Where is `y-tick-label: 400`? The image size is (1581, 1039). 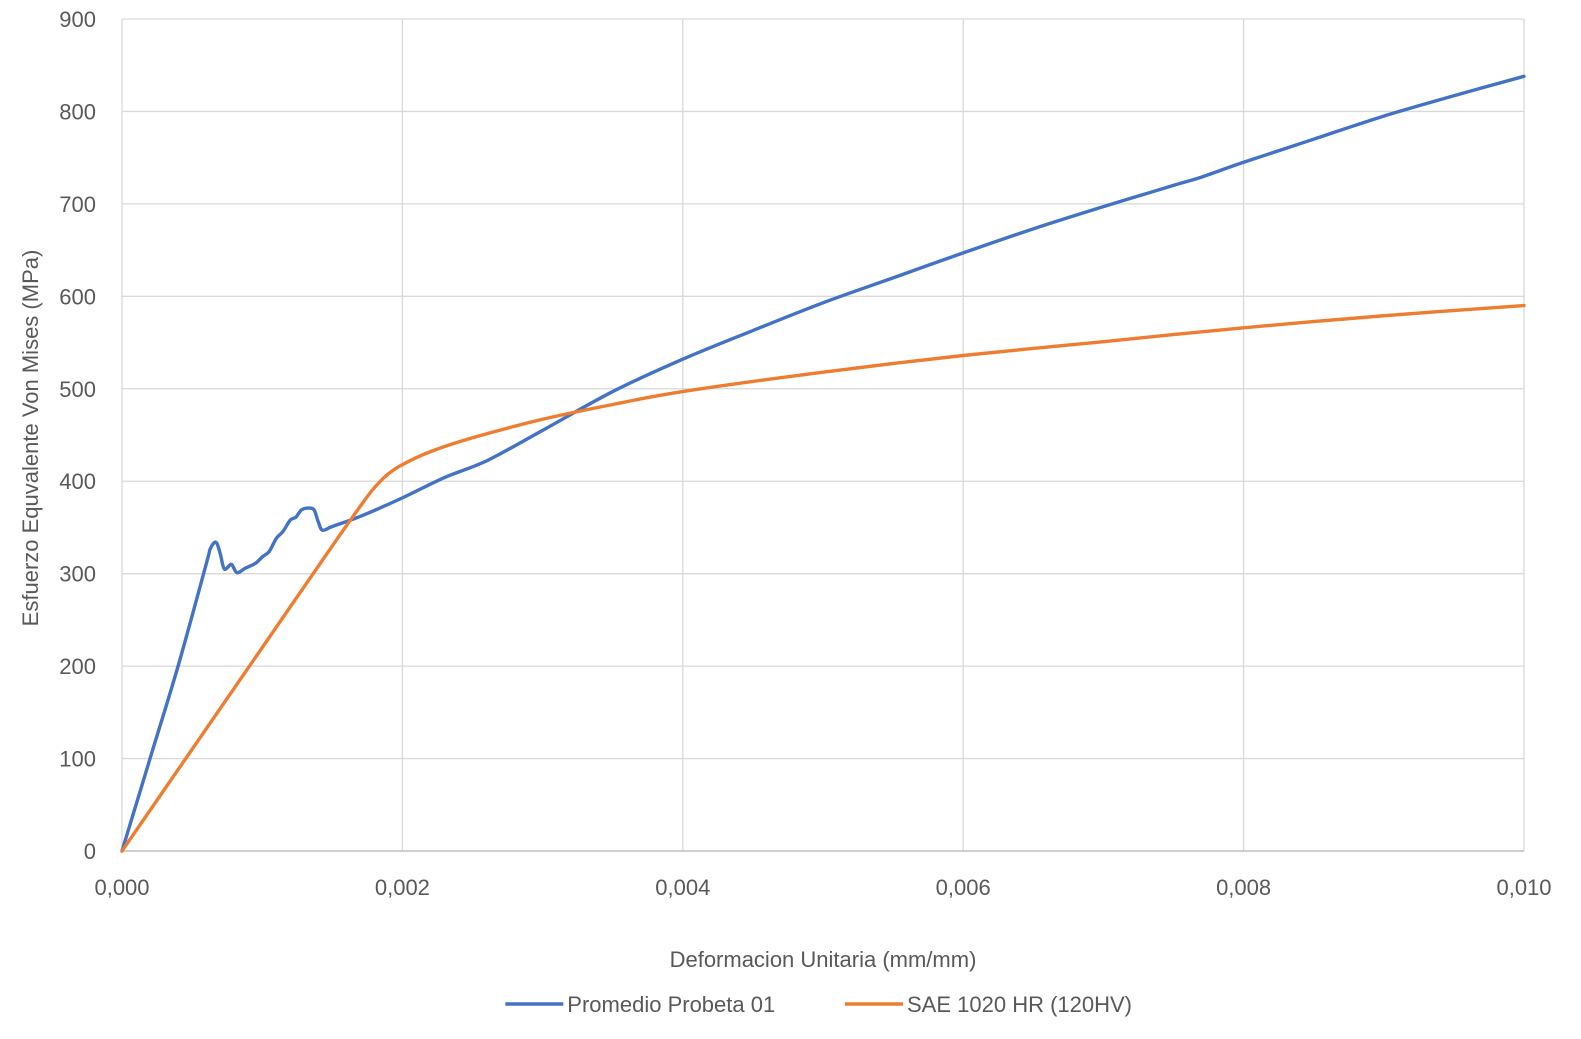 y-tick-label: 400 is located at coordinates (77, 481).